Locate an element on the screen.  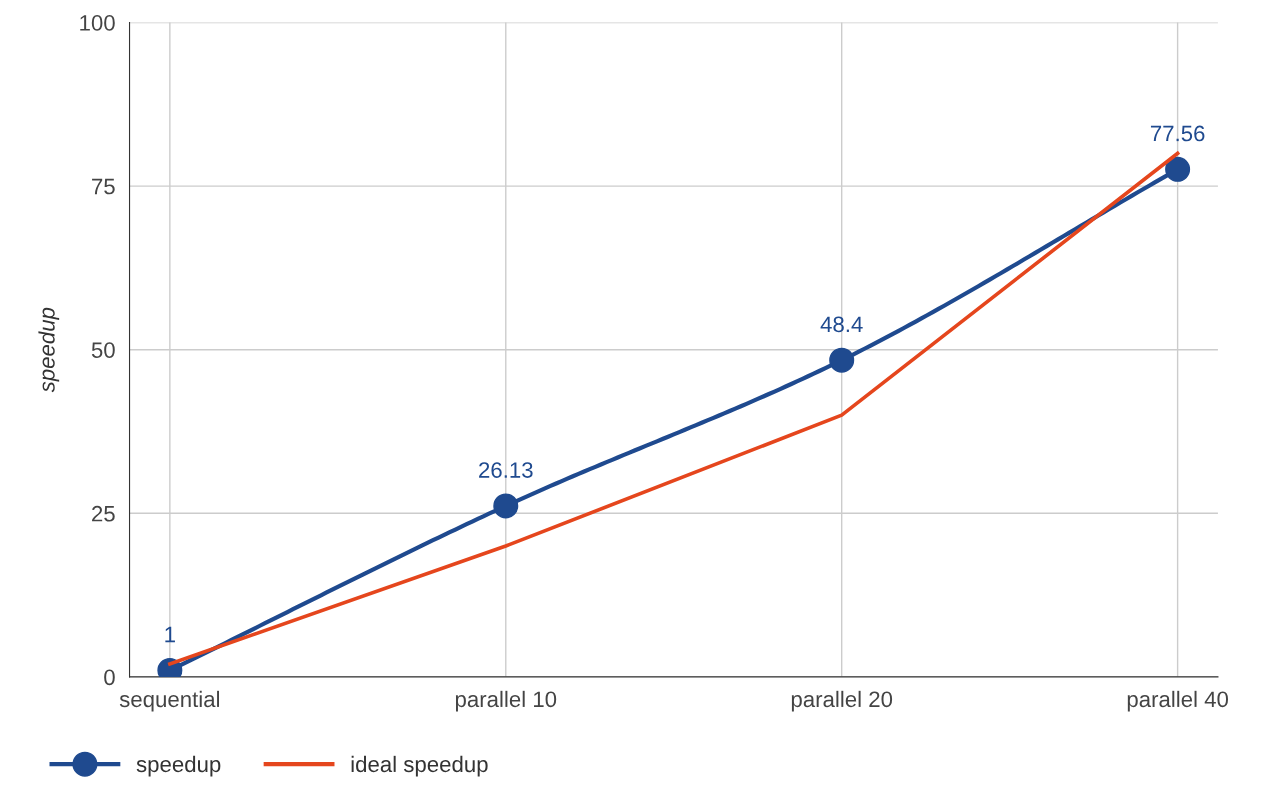
y-tick-label: 0 is located at coordinates (109, 677).